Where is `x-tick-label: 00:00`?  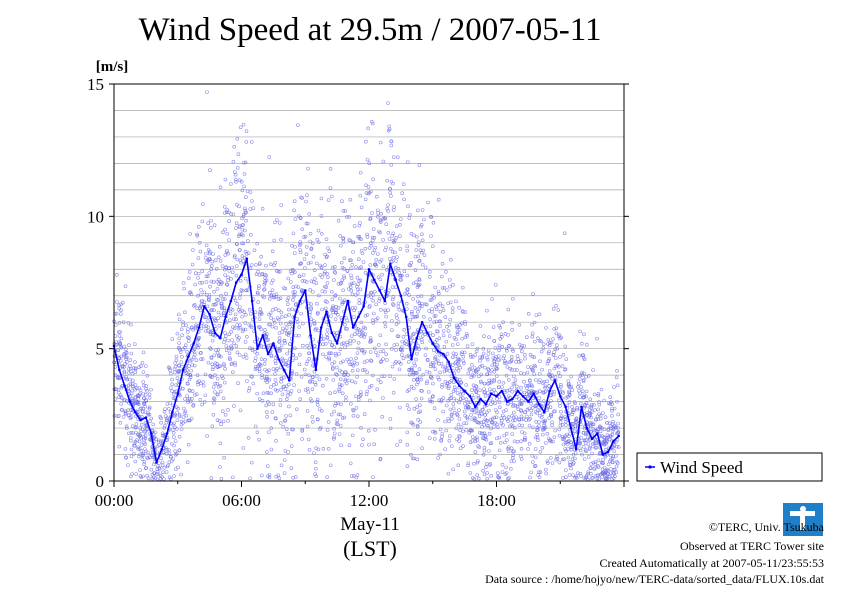 x-tick-label: 00:00 is located at coordinates (114, 500).